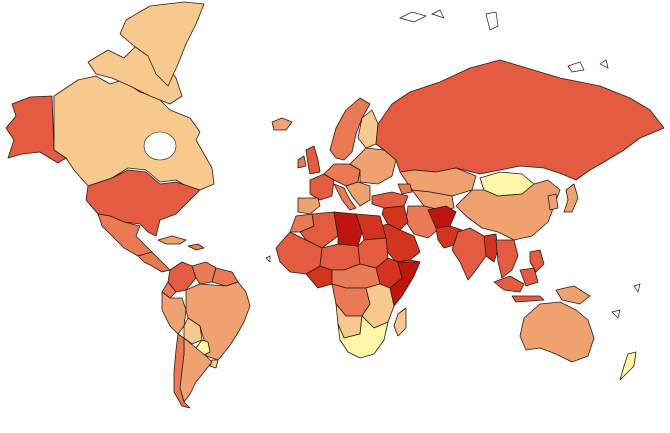  What do you see at coordinates (154, 262) in the screenshot?
I see `region-central-america` at bounding box center [154, 262].